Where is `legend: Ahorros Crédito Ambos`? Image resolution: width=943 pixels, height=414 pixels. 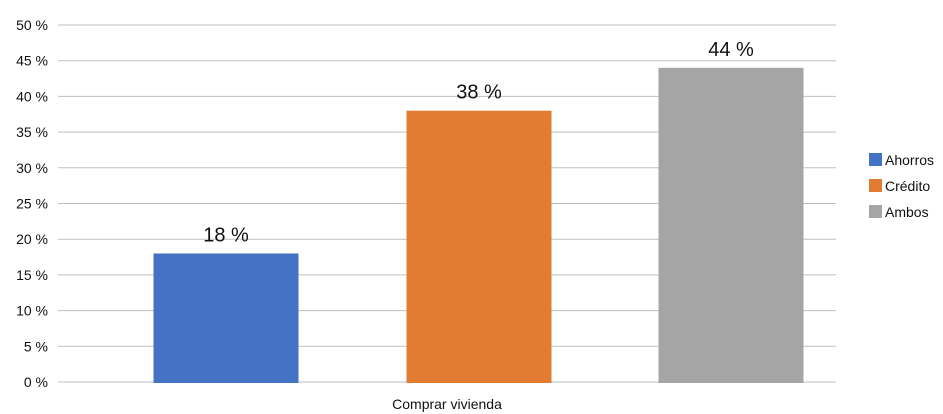 legend: Ahorros Crédito Ambos is located at coordinates (901, 186).